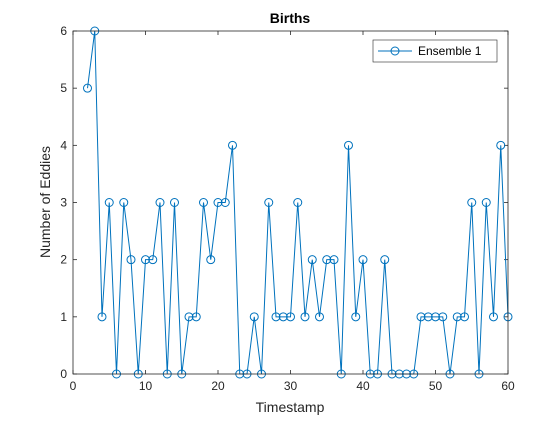 Image resolution: width=560 pixels, height=425 pixels. Describe the element at coordinates (63, 88) in the screenshot. I see `y-tick-label: 5` at that location.